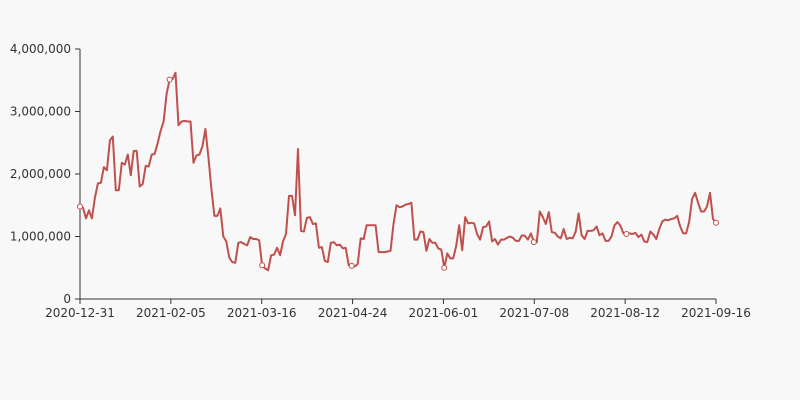 The height and width of the screenshot is (400, 800). What do you see at coordinates (353, 313) in the screenshot?
I see `x-tick-label: 2021-04-24` at bounding box center [353, 313].